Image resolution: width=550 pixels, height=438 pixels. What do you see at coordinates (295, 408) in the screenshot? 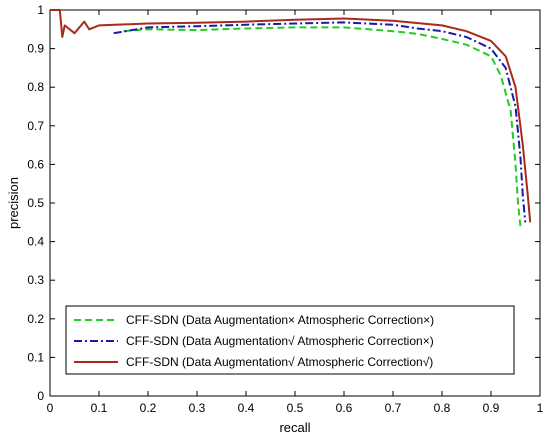
I see `x-tick-label: 0.5` at bounding box center [295, 408].